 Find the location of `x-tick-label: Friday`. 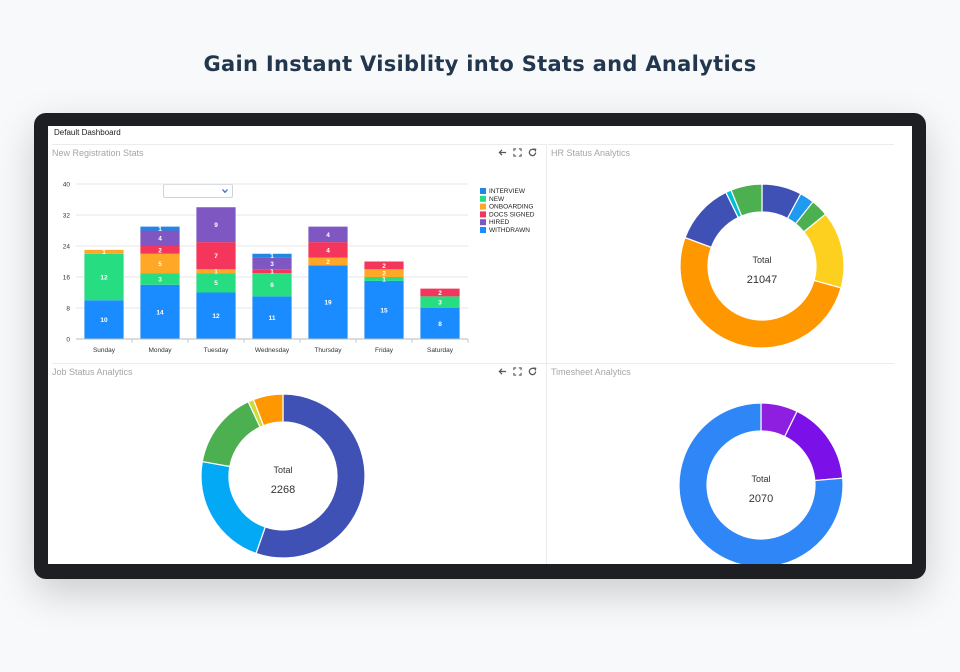

x-tick-label: Friday is located at coordinates (384, 350).